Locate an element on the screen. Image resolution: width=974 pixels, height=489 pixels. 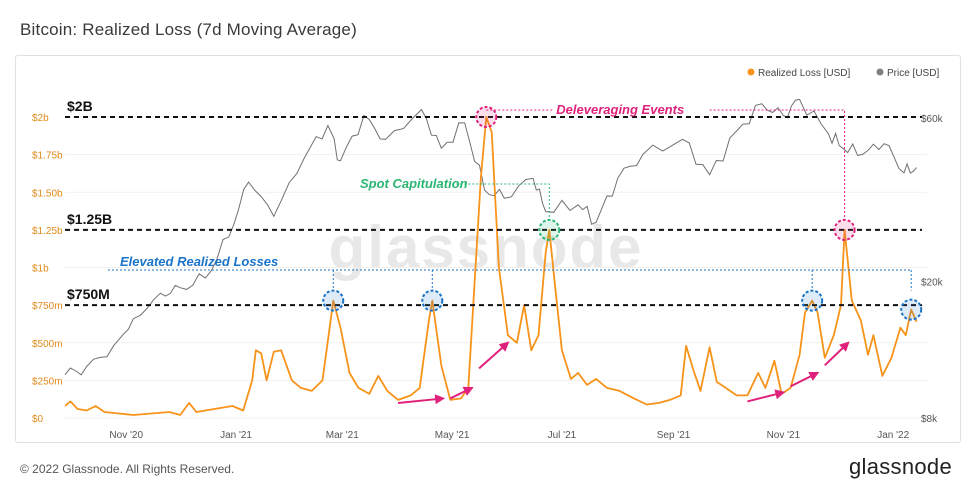
y-left-tick-label: $250m is located at coordinates (47, 381).